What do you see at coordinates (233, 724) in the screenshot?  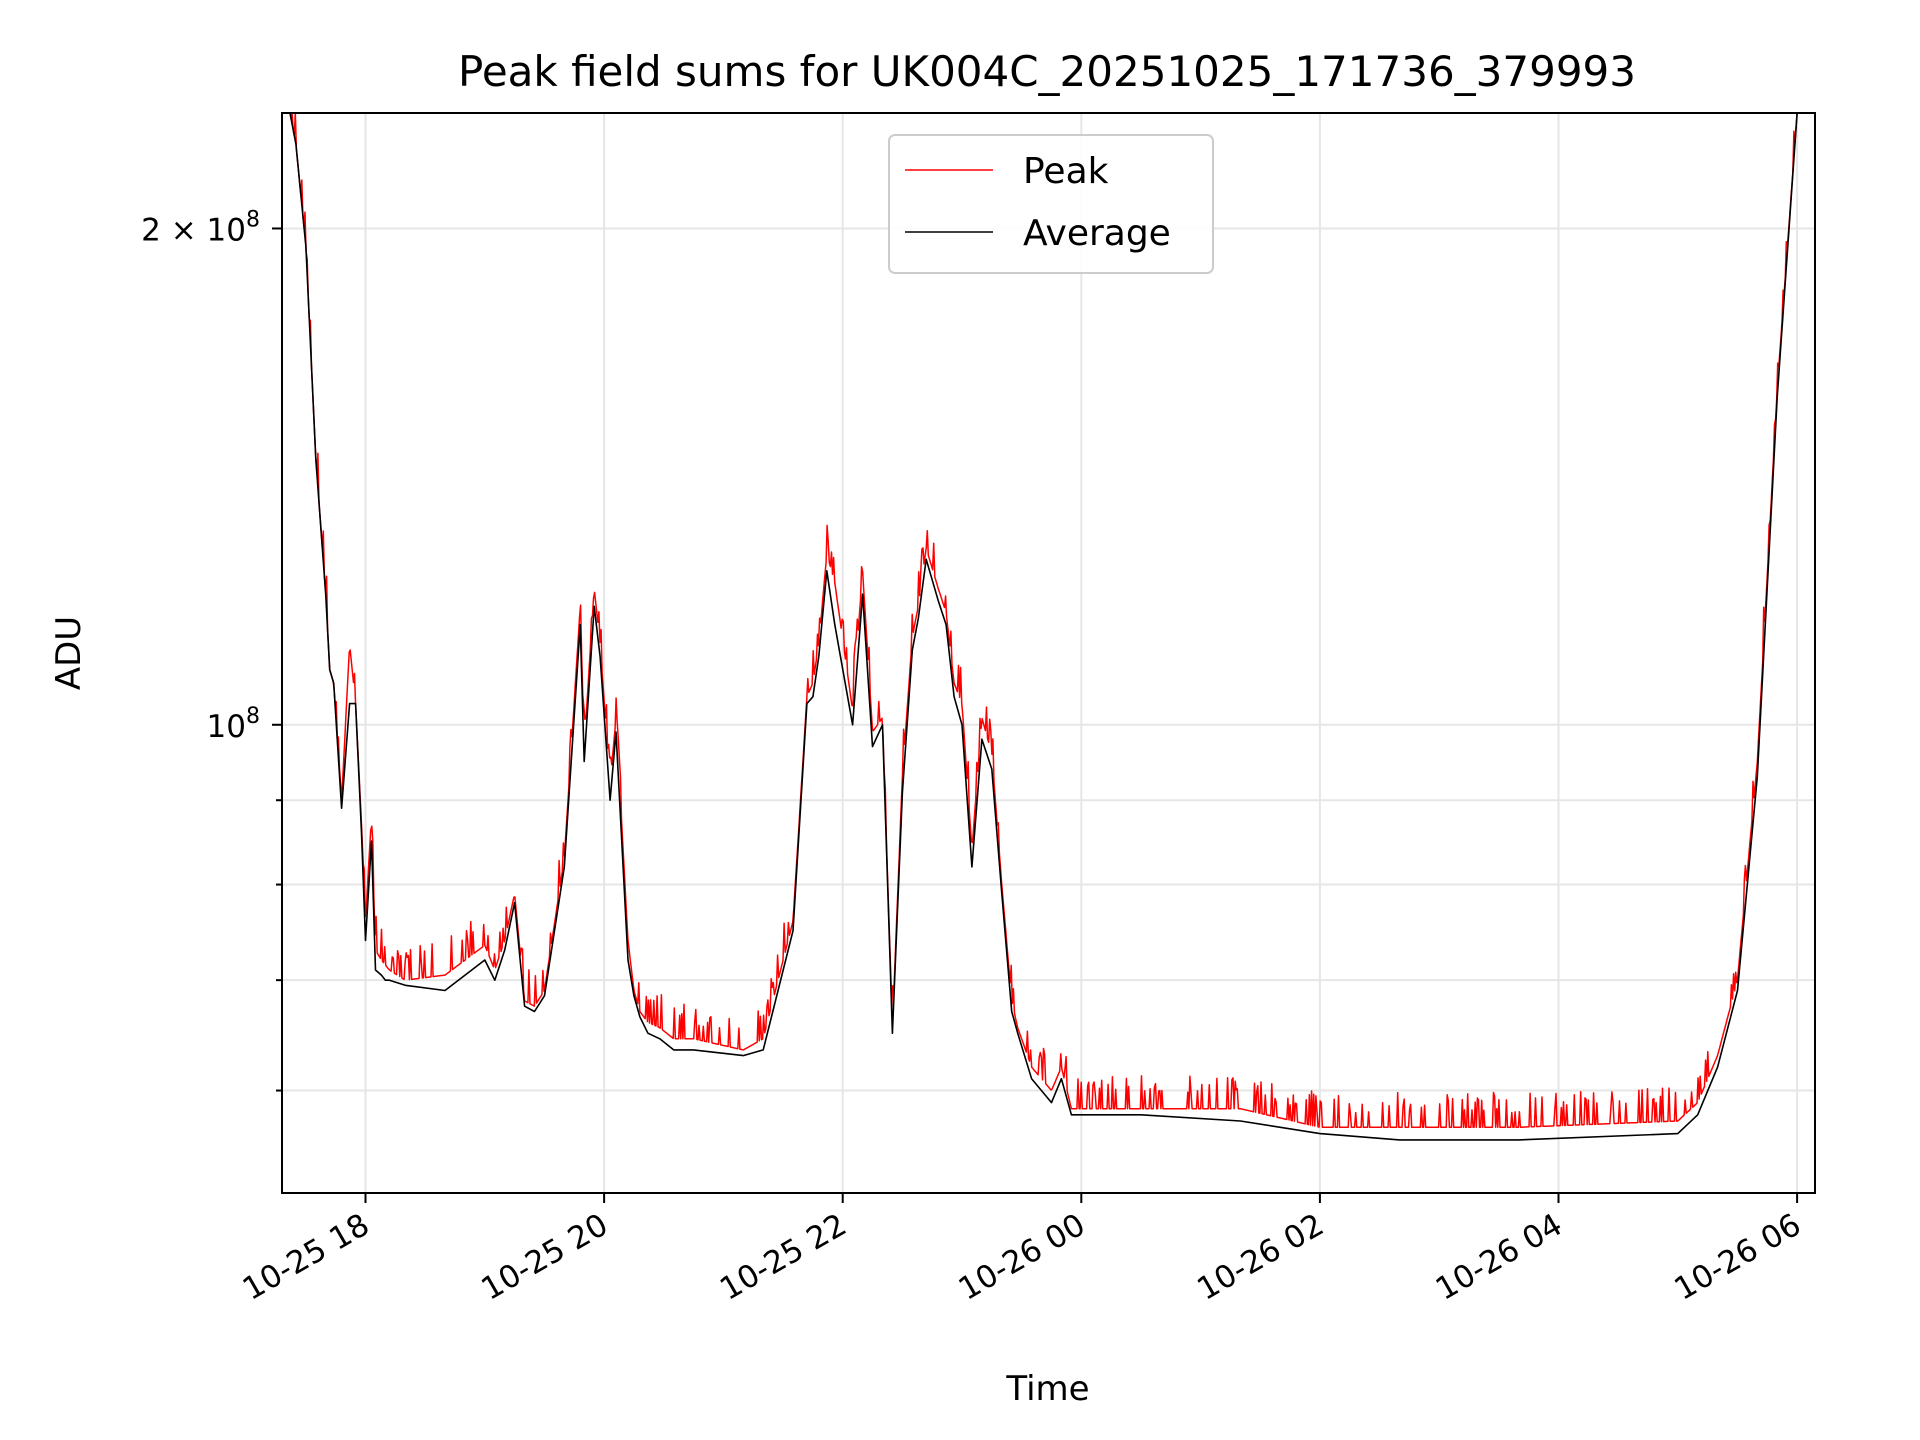 I see `y-tick-label: 108` at bounding box center [233, 724].